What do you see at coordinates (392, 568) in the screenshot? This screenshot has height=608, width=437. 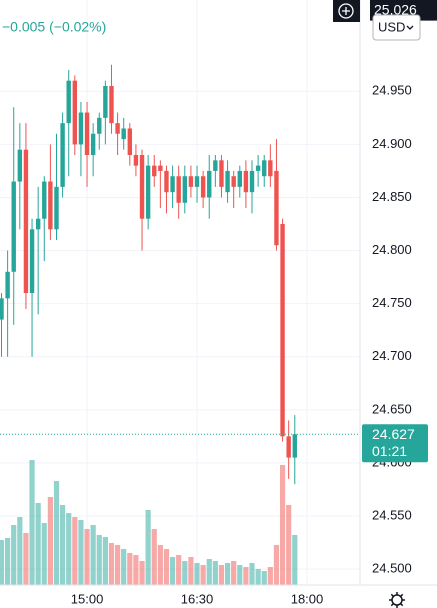 I see `y-tick-label: 24.500` at bounding box center [392, 568].